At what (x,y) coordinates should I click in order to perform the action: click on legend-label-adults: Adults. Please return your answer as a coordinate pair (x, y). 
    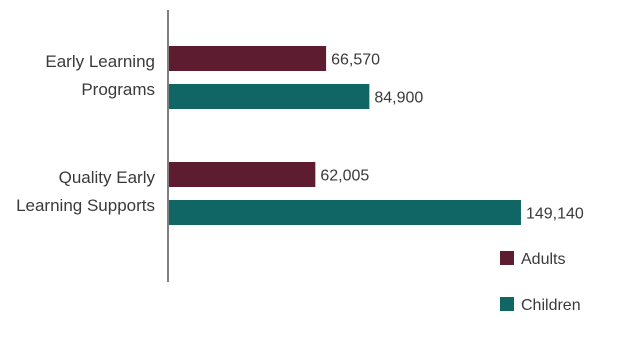
    Looking at the image, I should click on (543, 259).